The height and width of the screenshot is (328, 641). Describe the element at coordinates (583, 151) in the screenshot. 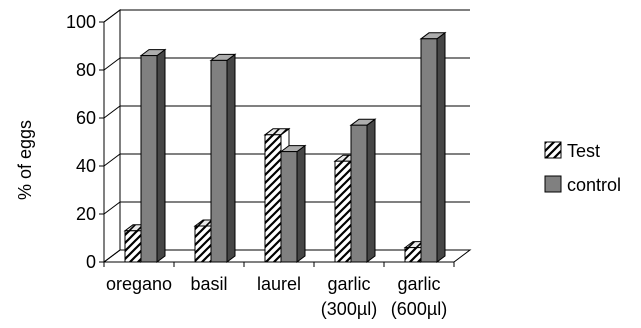

I see `legend-label: Test` at that location.